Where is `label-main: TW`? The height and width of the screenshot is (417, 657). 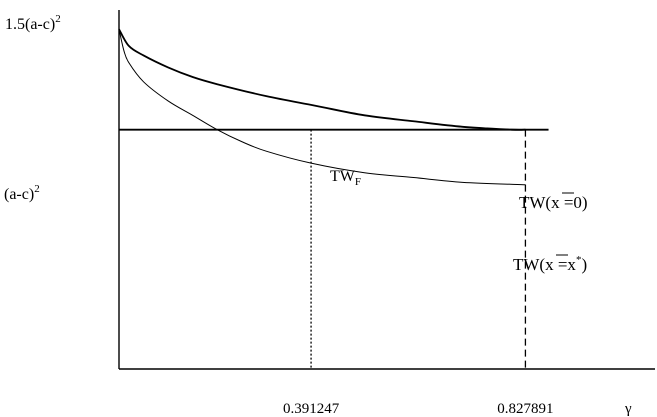 label-main: TW is located at coordinates (343, 176).